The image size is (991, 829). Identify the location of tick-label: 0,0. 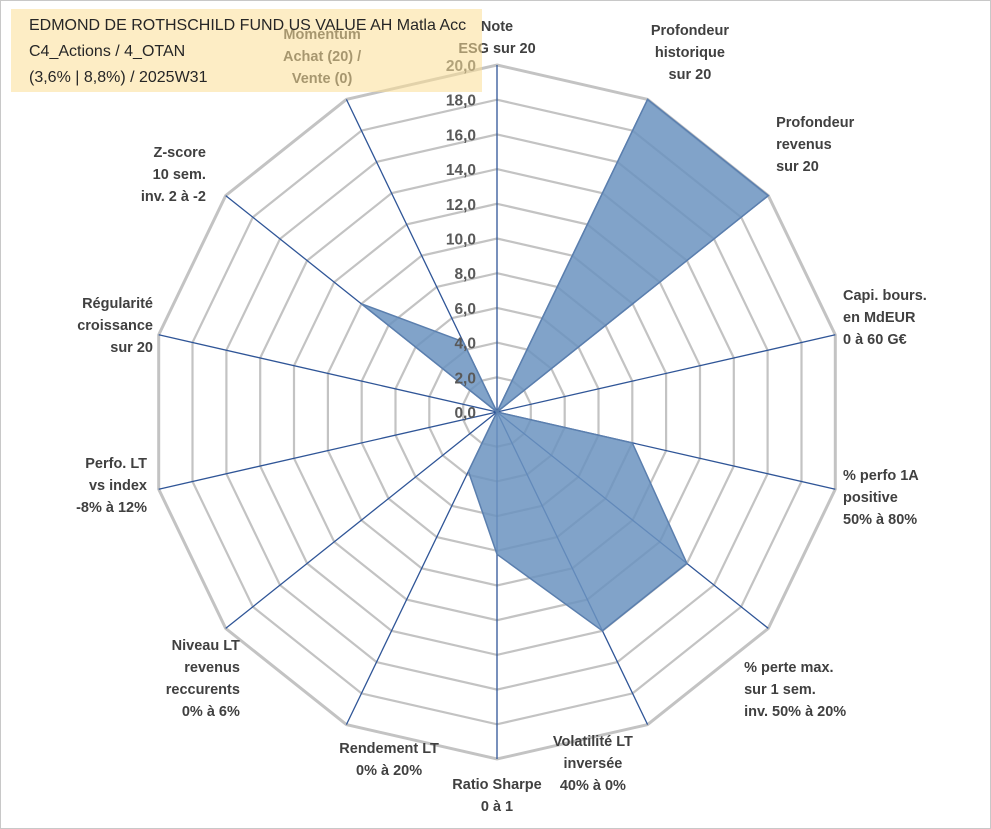
(465, 413).